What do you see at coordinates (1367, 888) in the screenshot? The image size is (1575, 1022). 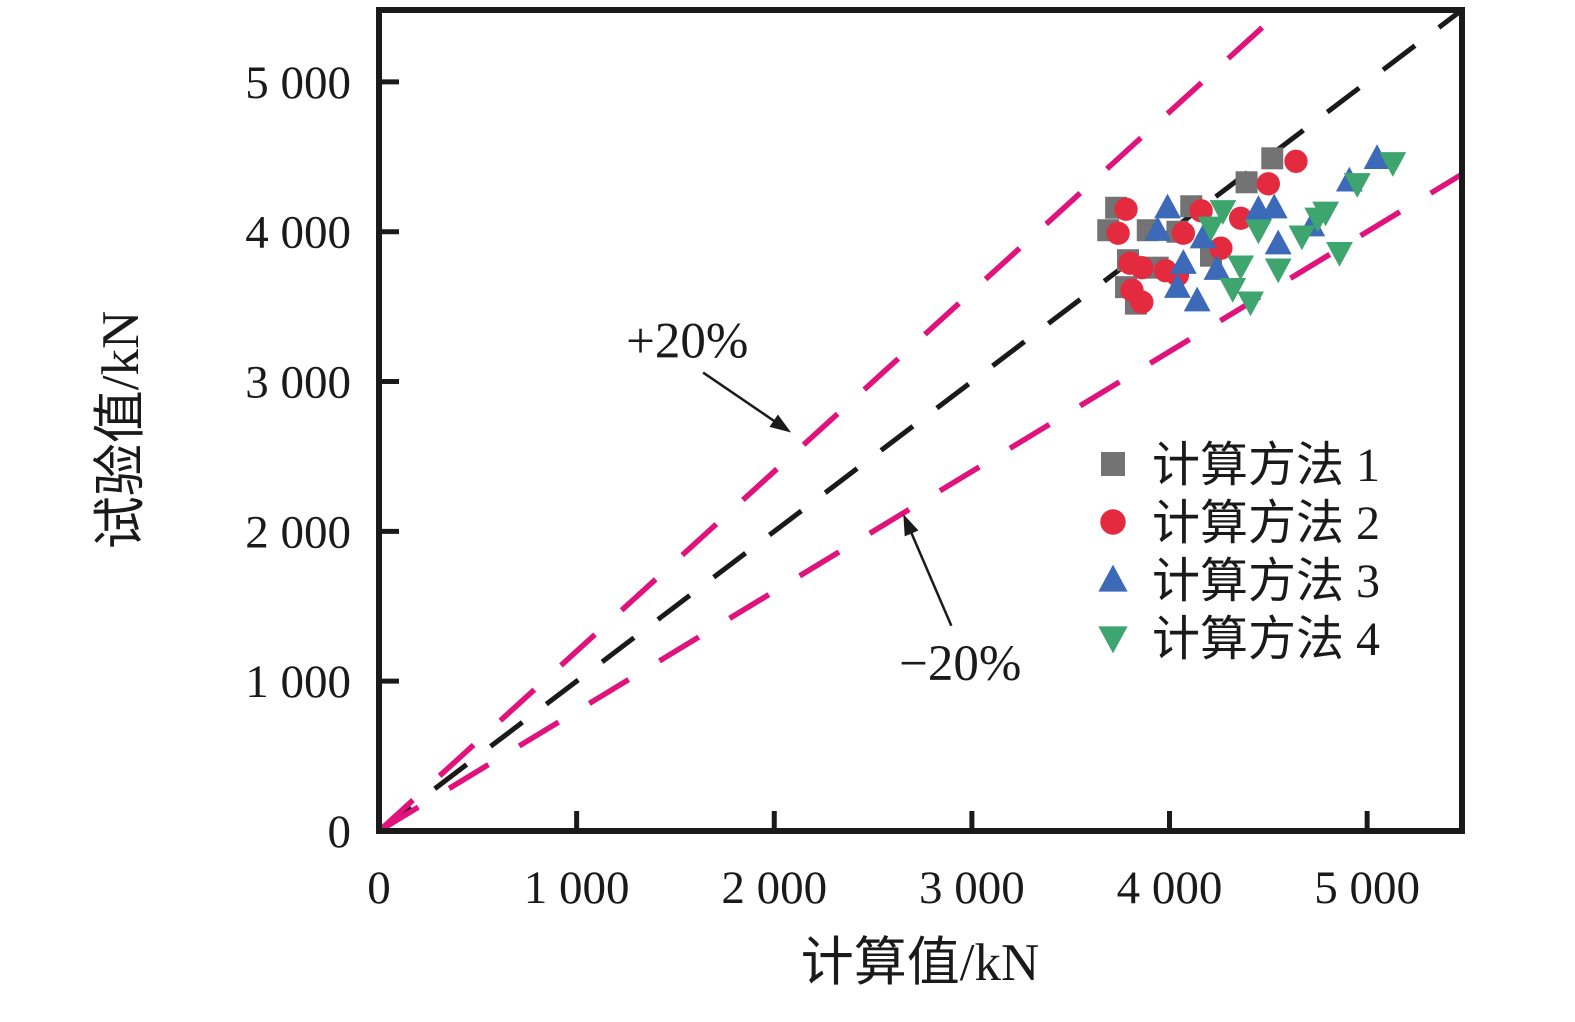 I see `x-tick-label: 5 000` at bounding box center [1367, 888].